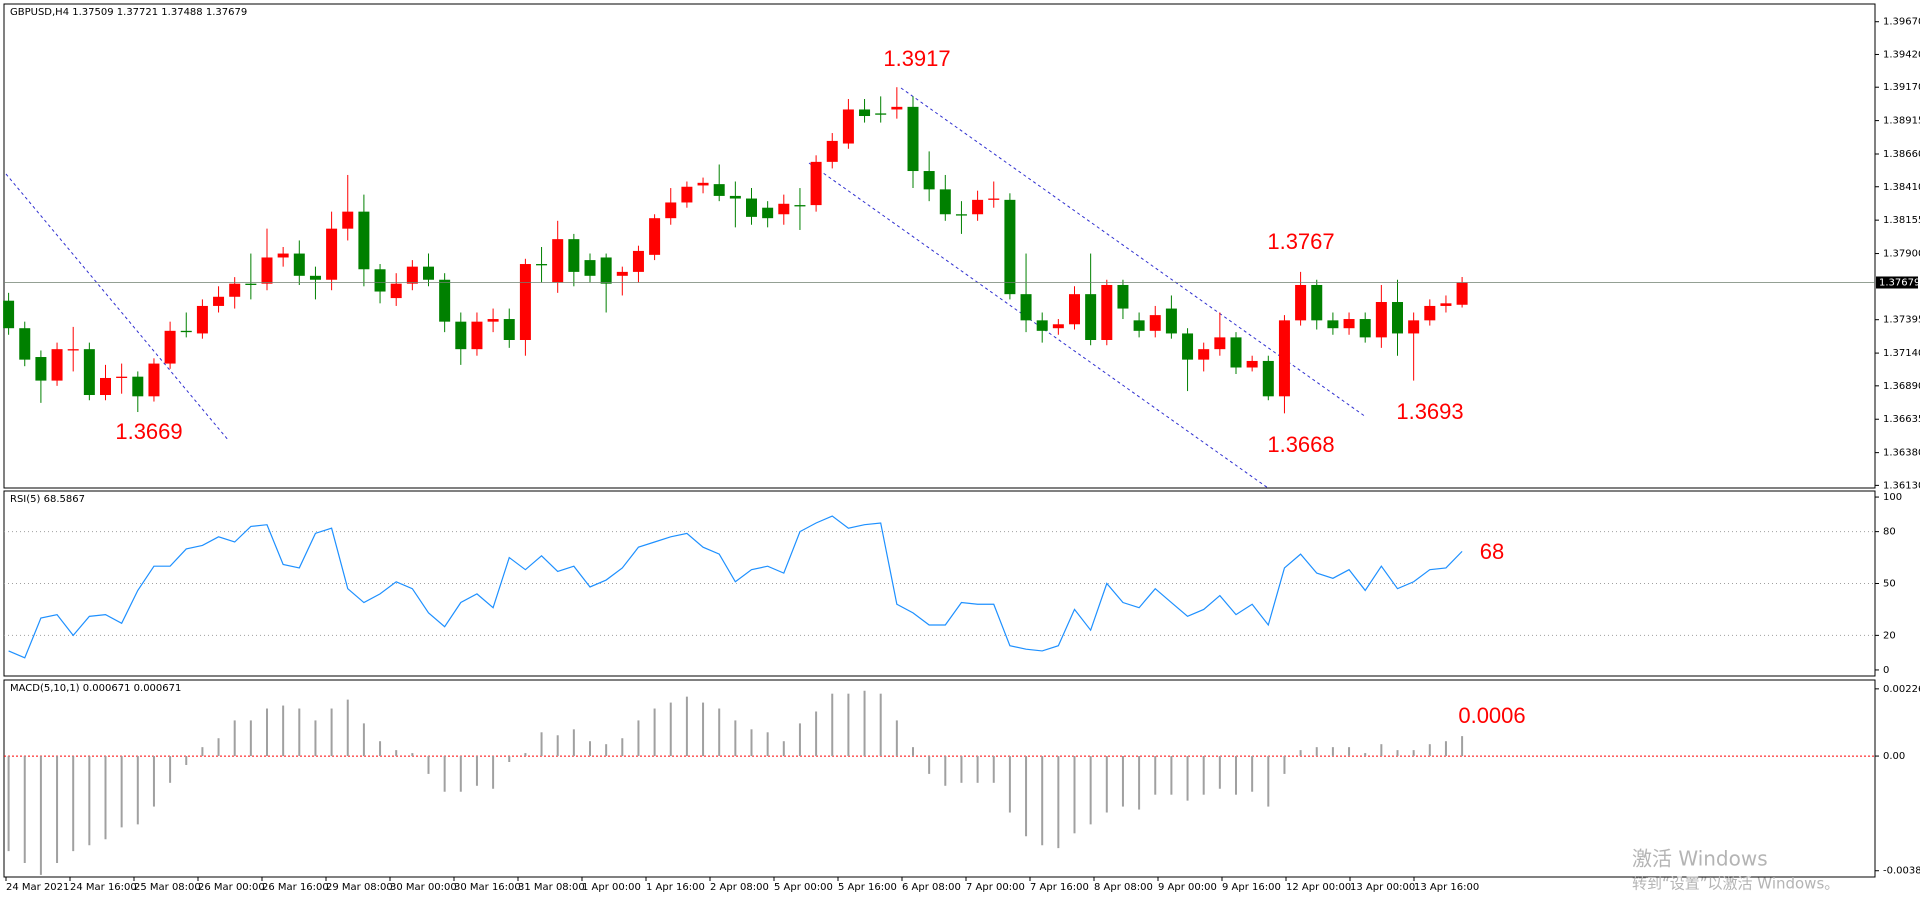  What do you see at coordinates (1735, 884) in the screenshot?
I see `watermark: 转到“设置”以激活 Windows。` at bounding box center [1735, 884].